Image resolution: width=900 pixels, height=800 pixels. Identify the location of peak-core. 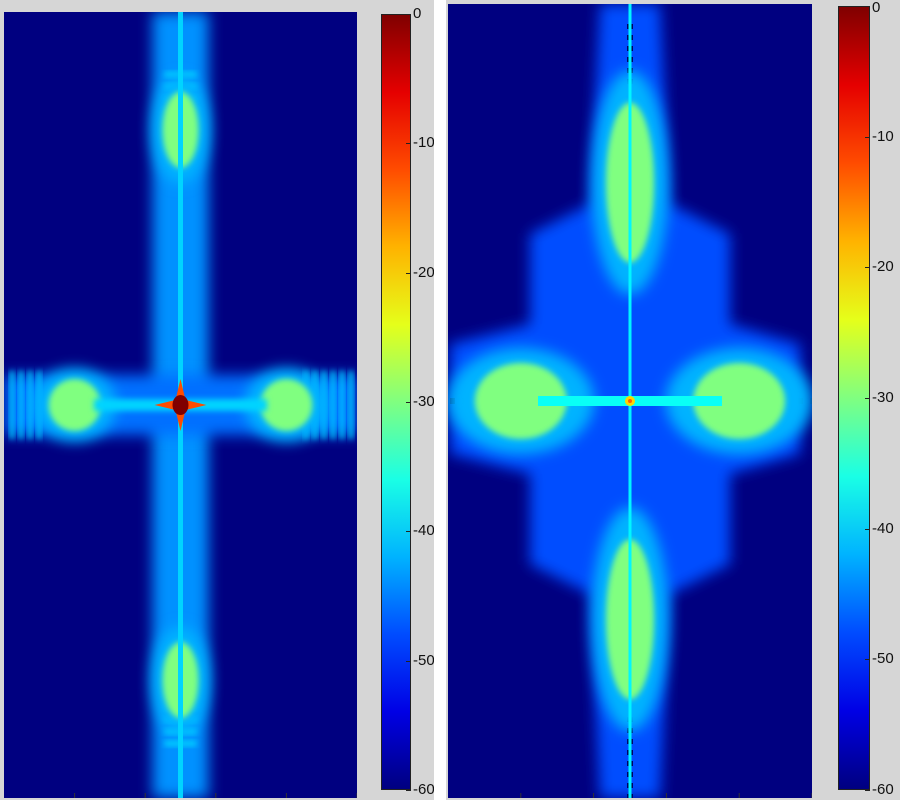
(630, 401).